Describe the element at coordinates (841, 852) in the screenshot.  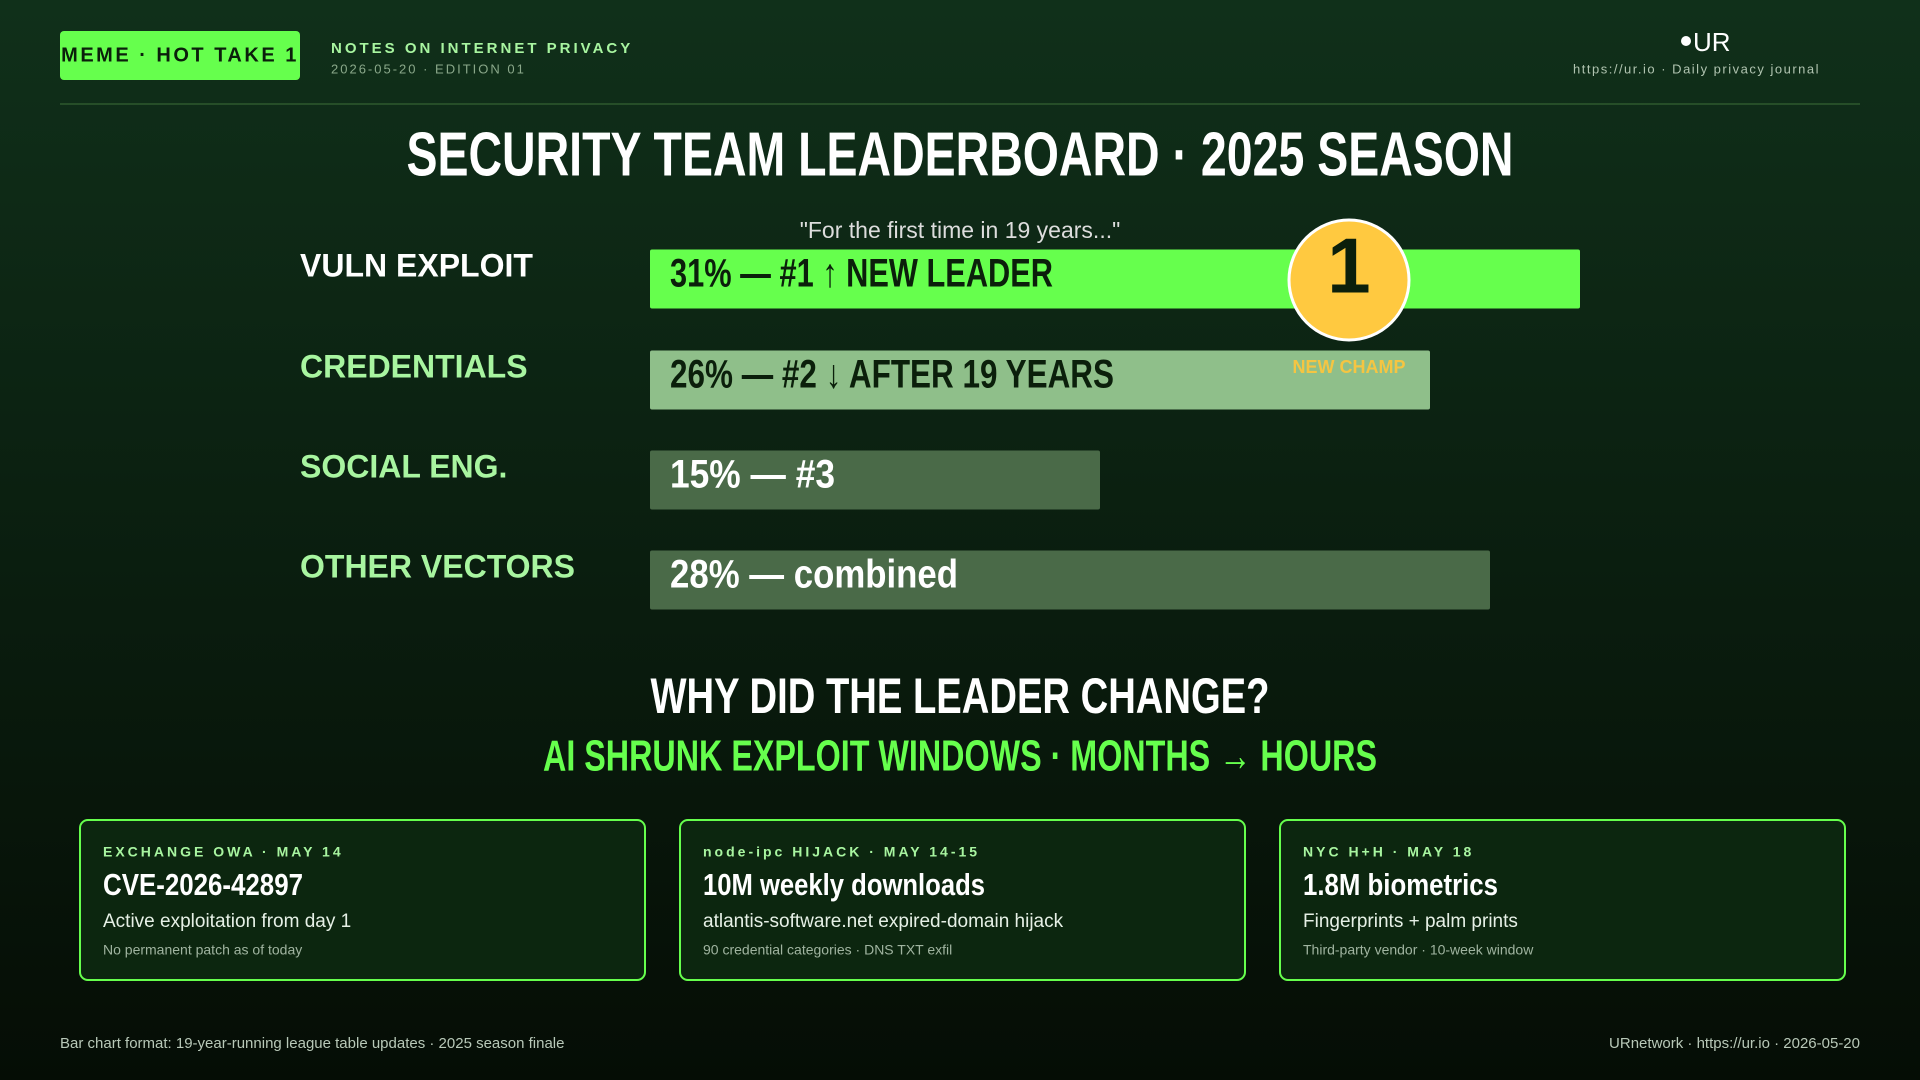
I see `card-kicker: node-ipc HIJACK · MAY 14-15` at that location.